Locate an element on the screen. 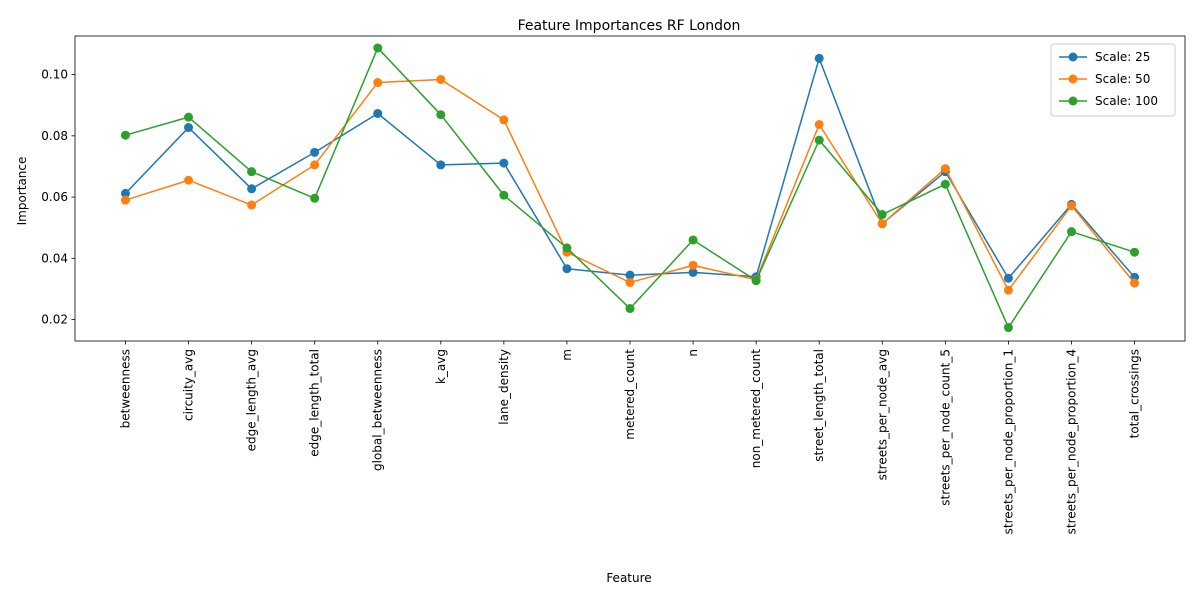 The image size is (1200, 600). x-tick-label: streets_per_node_count_5 is located at coordinates (945, 427).